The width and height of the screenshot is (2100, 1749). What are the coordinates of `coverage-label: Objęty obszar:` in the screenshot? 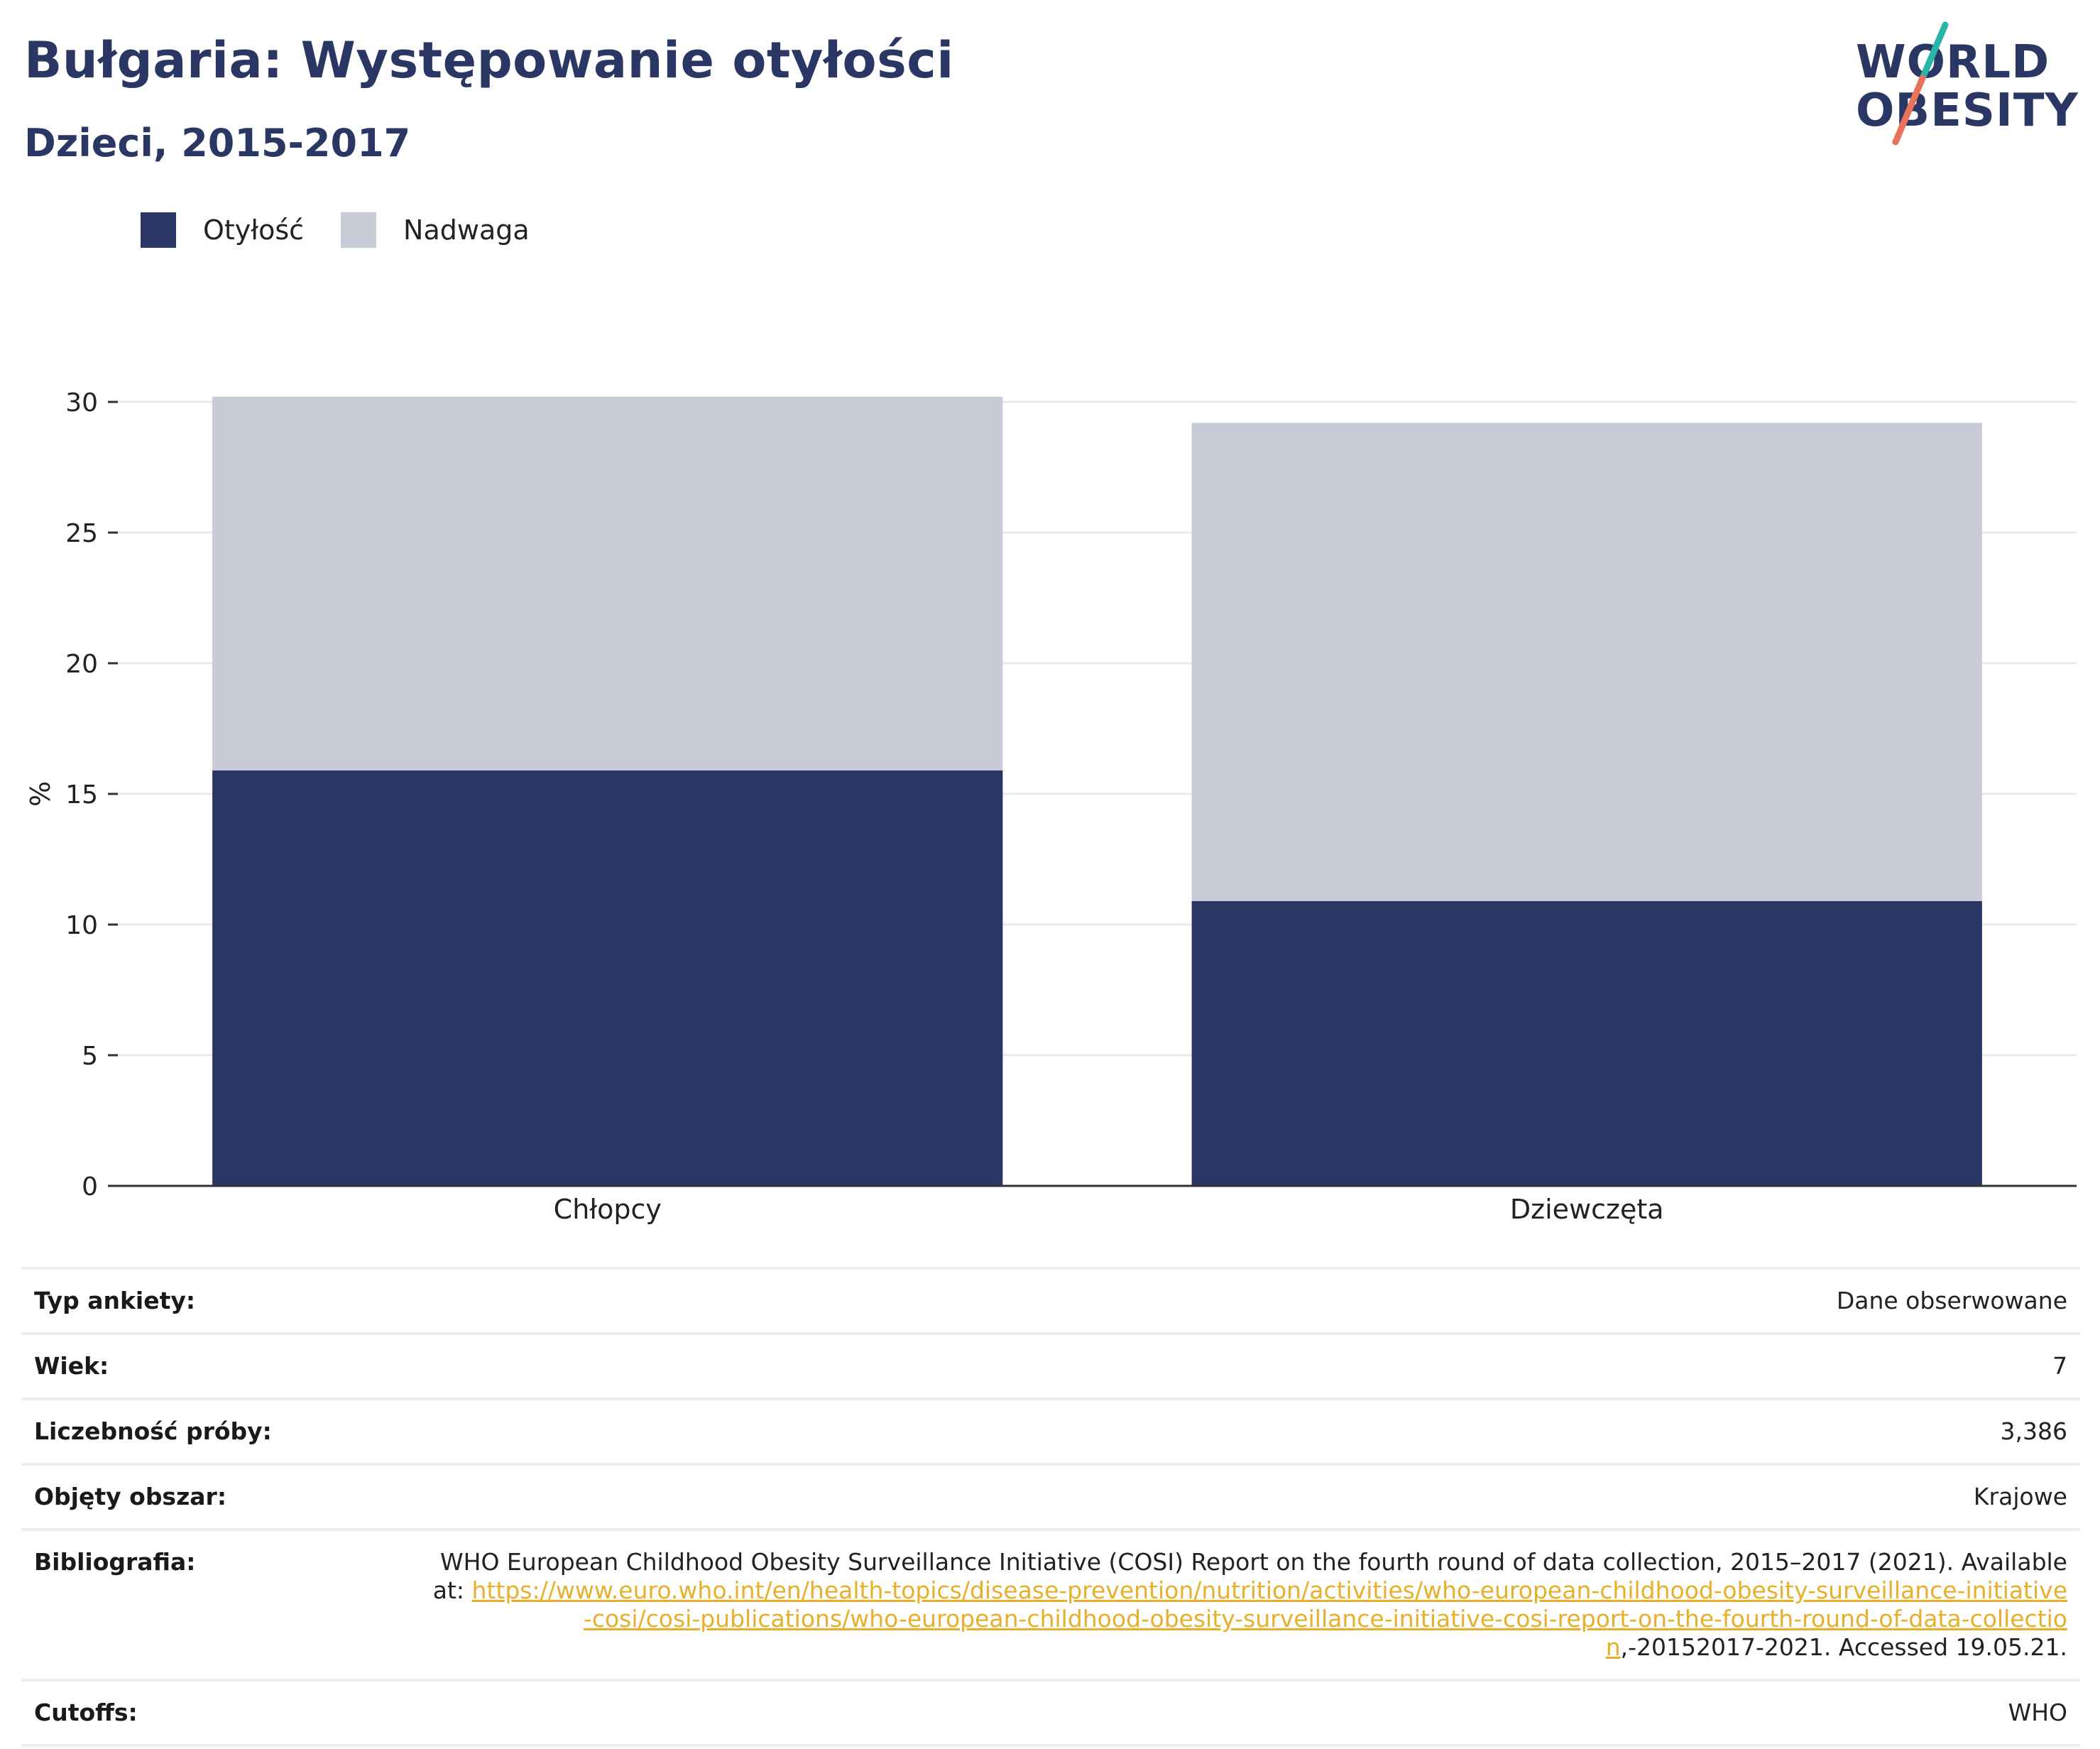 It's located at (130, 1497).